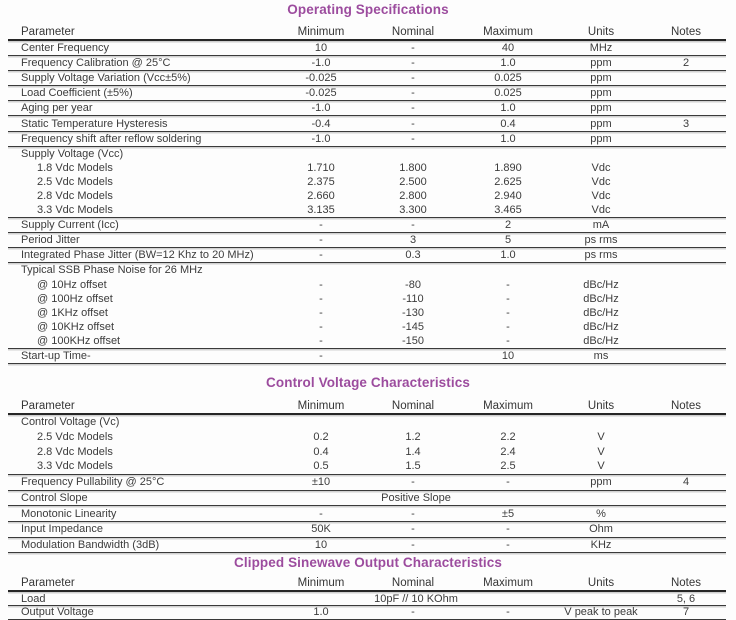 Image resolution: width=736 pixels, height=620 pixels. What do you see at coordinates (93, 482) in the screenshot?
I see `parameter-cell: Frequency Pullability @ 25°C` at bounding box center [93, 482].